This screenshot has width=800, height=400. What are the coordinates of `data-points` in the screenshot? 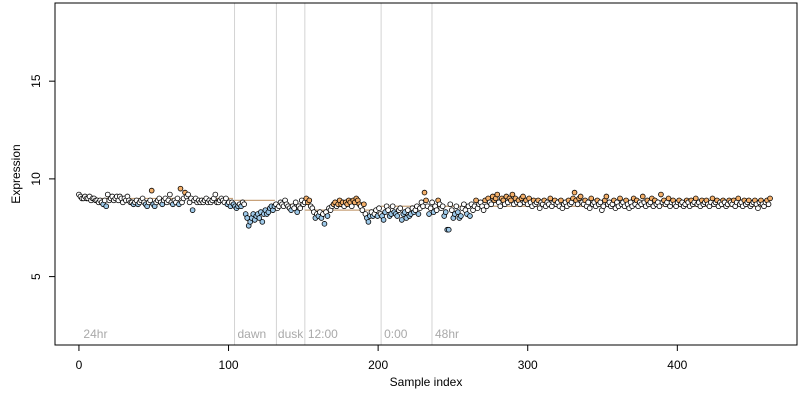 It's located at (424, 209).